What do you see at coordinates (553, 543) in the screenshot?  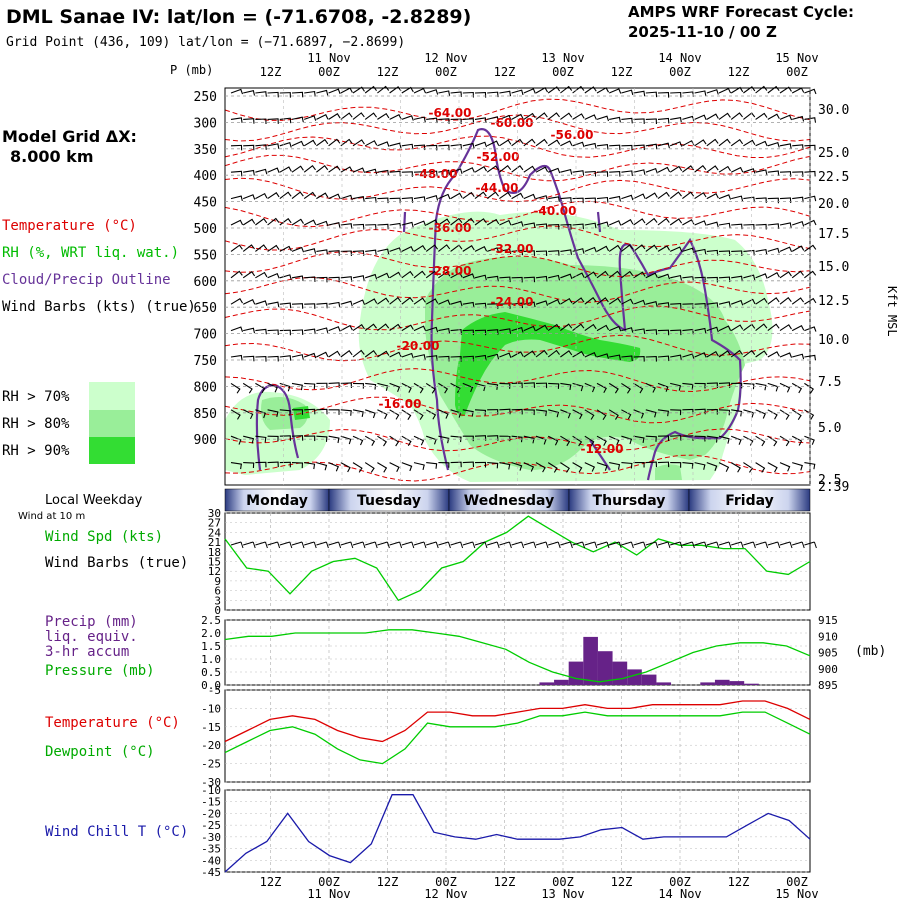 I see `surface-wind-barb` at bounding box center [553, 543].